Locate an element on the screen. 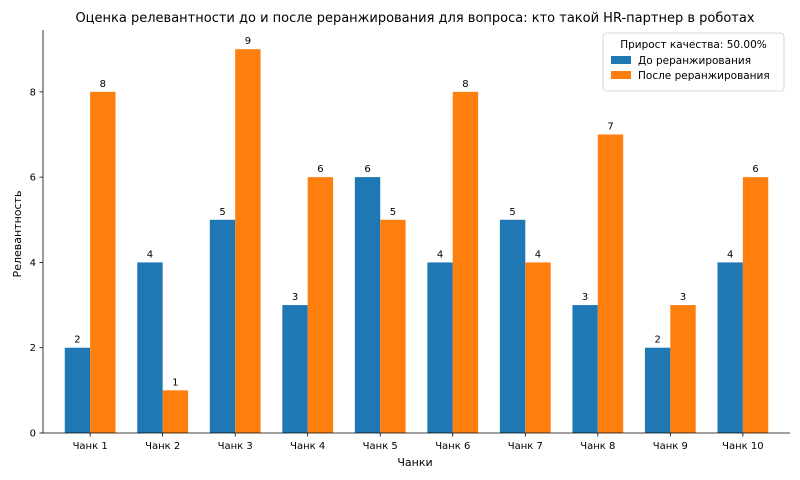  y-tick-label-4: 4 is located at coordinates (33, 263).